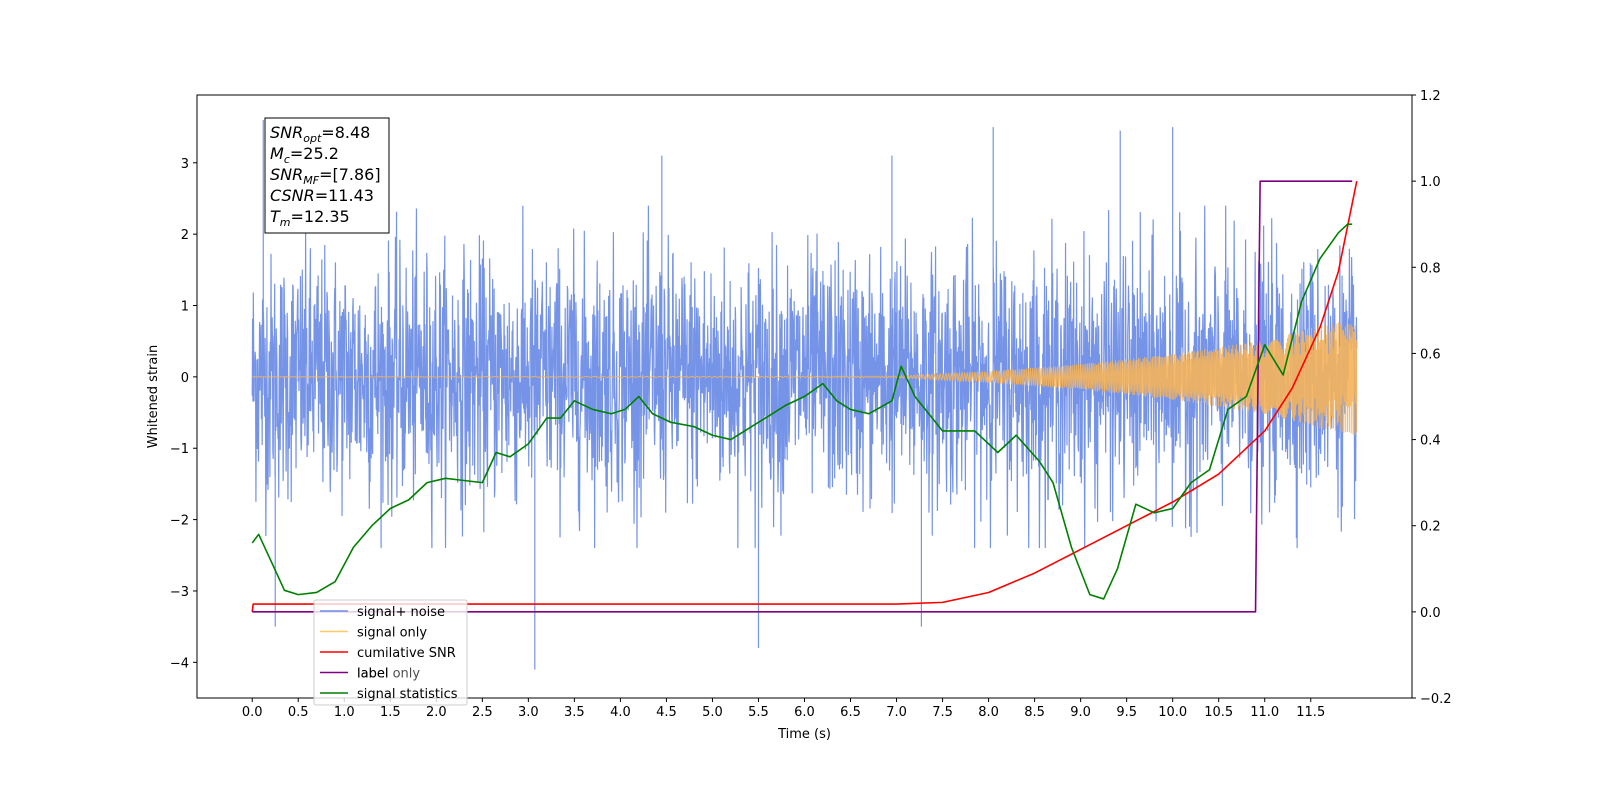  Describe the element at coordinates (574, 712) in the screenshot. I see `x-tick-label: 3.5` at that location.